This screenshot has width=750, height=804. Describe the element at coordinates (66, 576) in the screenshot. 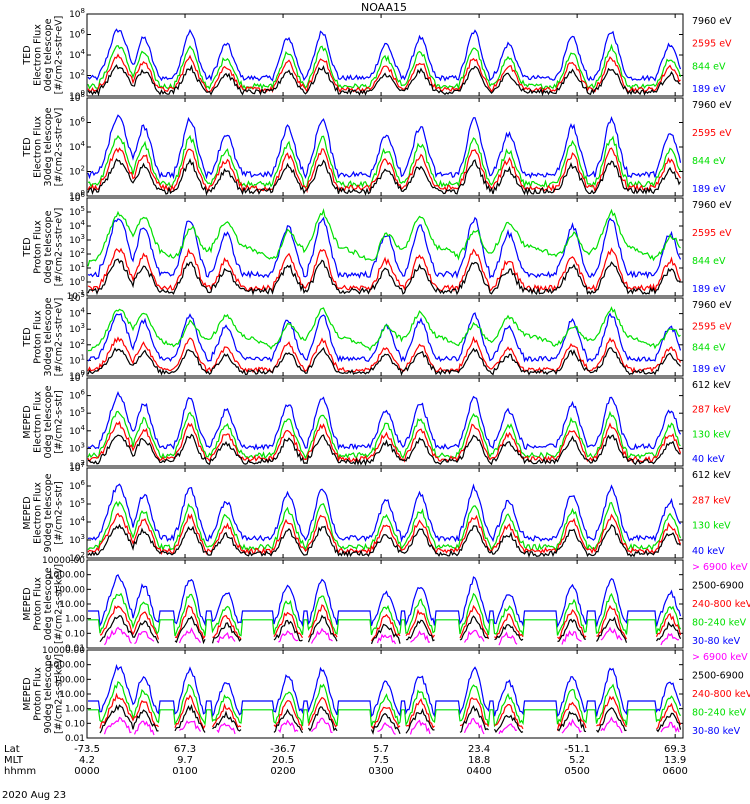

I see `y-tick-label: 1000.00` at that location.